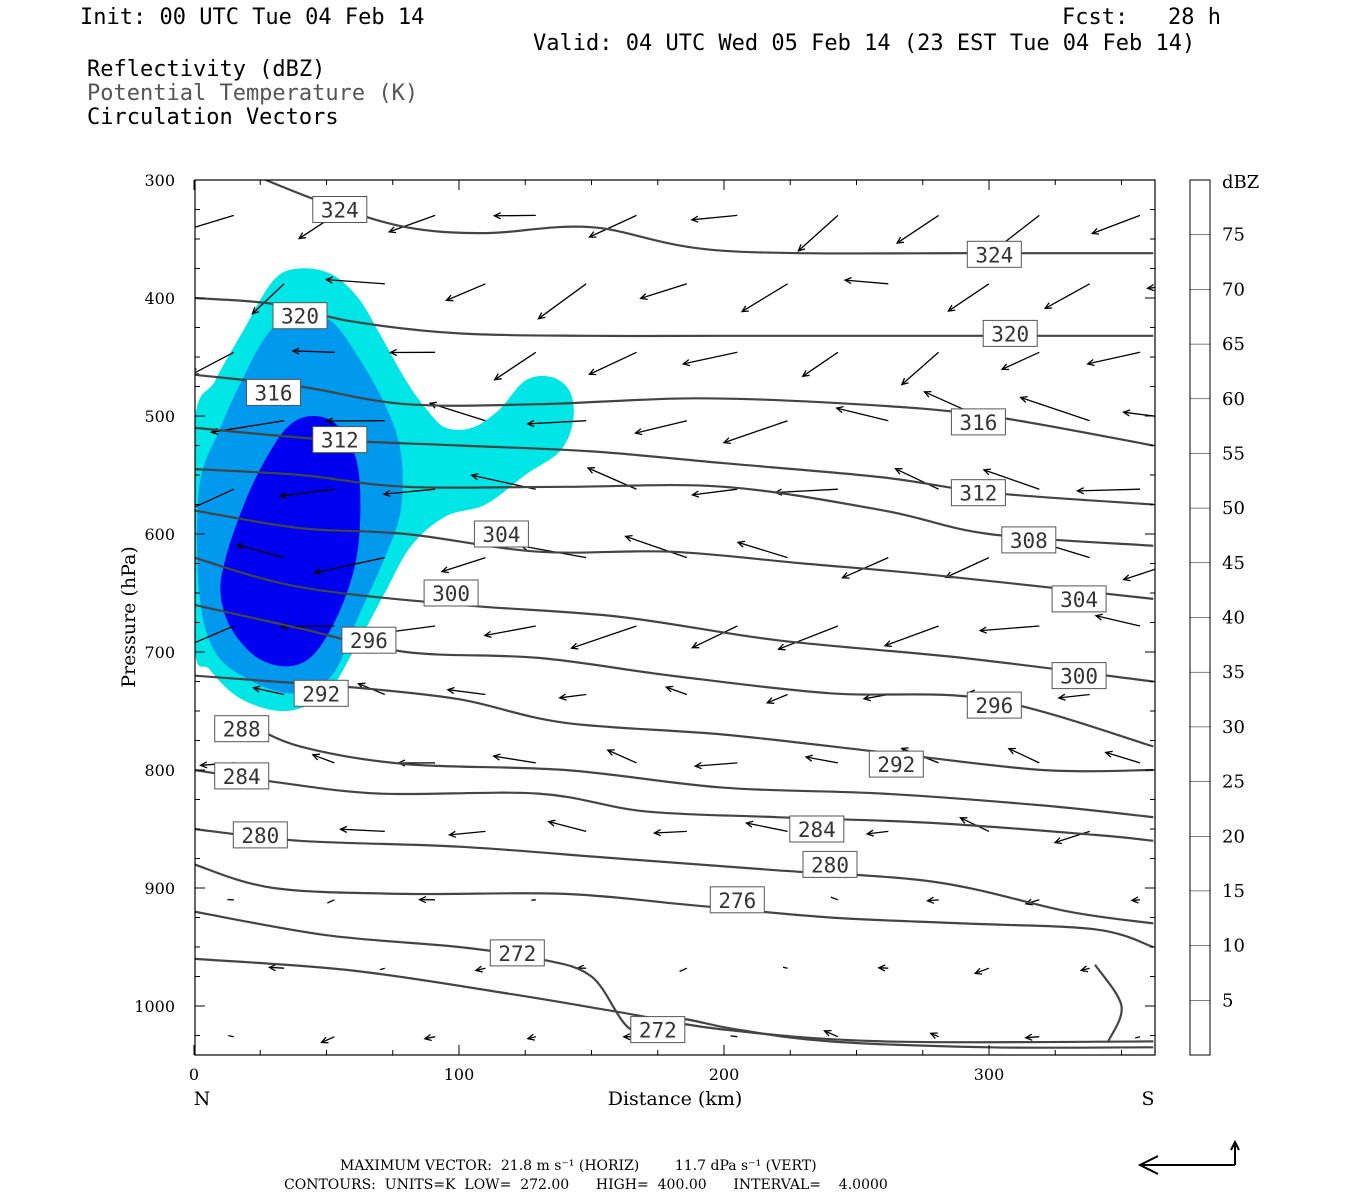 This screenshot has height=1200, width=1350. I want to click on isentrope-label: 288, so click(242, 729).